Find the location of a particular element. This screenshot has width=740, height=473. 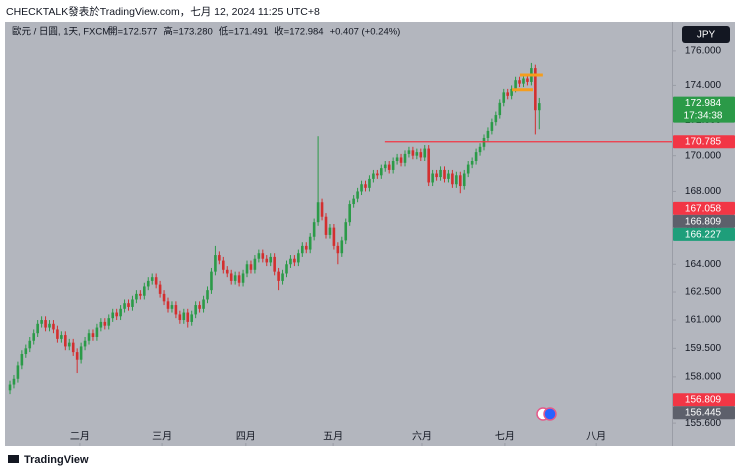

legend-item: 低=171.491 is located at coordinates (243, 32).